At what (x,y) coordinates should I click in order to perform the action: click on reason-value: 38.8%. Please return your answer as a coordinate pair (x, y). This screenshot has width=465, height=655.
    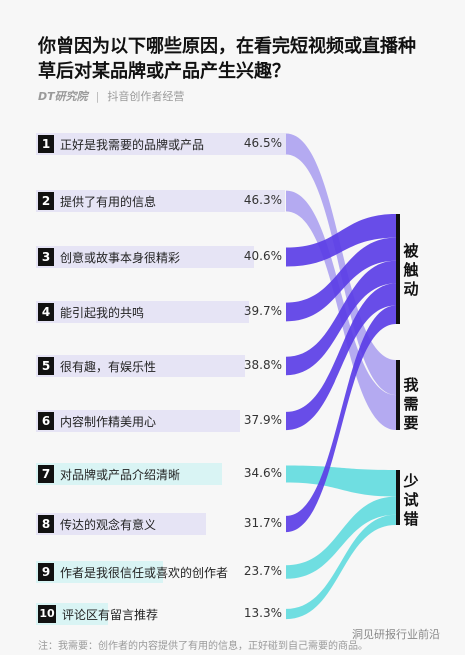
    Looking at the image, I should click on (262, 365).